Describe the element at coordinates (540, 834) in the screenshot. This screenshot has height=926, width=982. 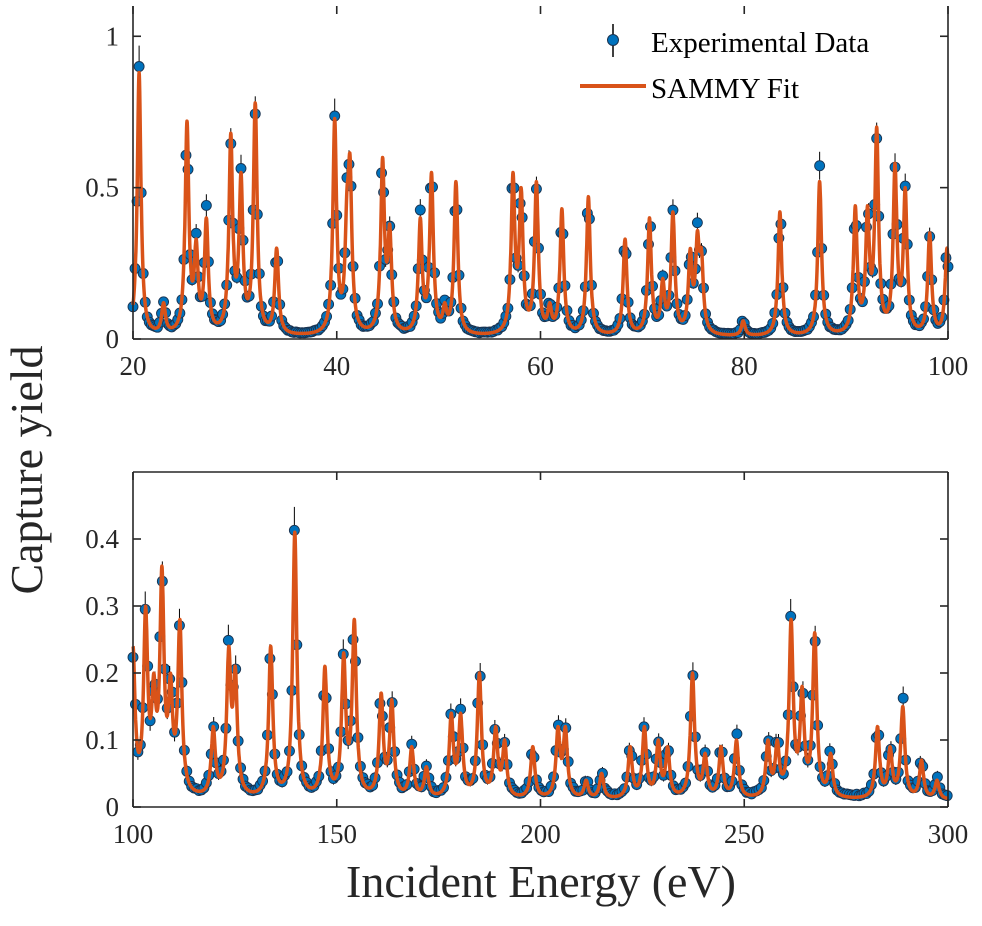
I see `x-tick-label: 200` at that location.